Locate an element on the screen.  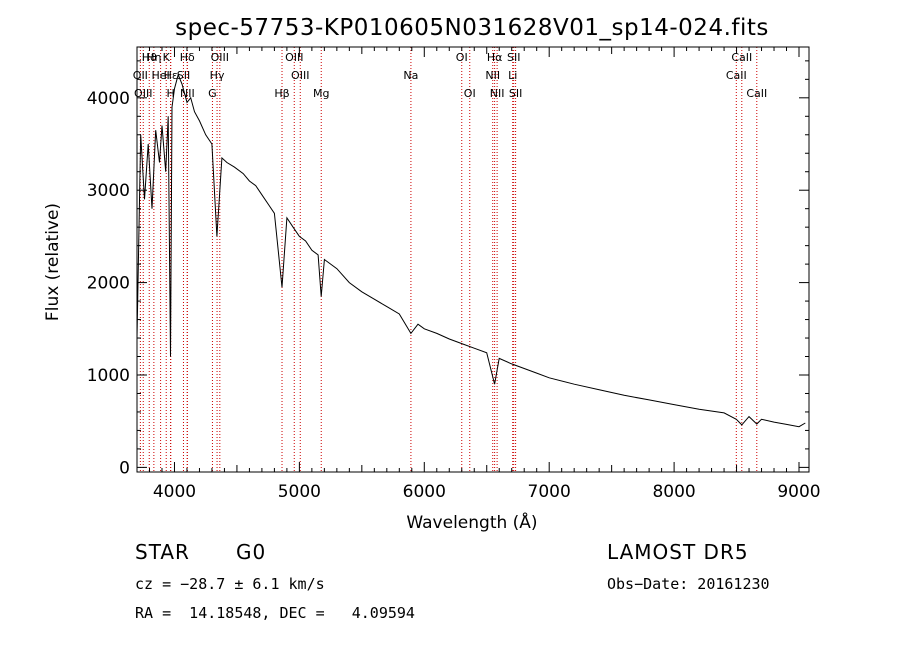
line-marker-label: Na is located at coordinates (410, 75).